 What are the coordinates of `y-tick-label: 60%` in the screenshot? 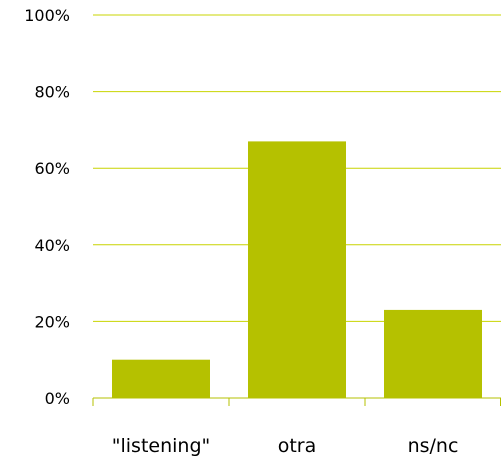 It's located at (52, 168).